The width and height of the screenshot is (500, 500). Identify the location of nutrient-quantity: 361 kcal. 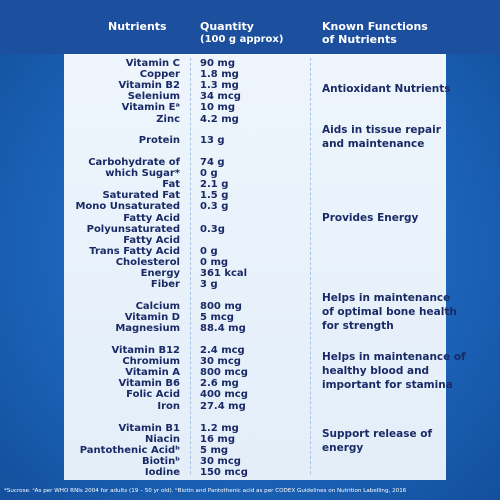
(224, 273).